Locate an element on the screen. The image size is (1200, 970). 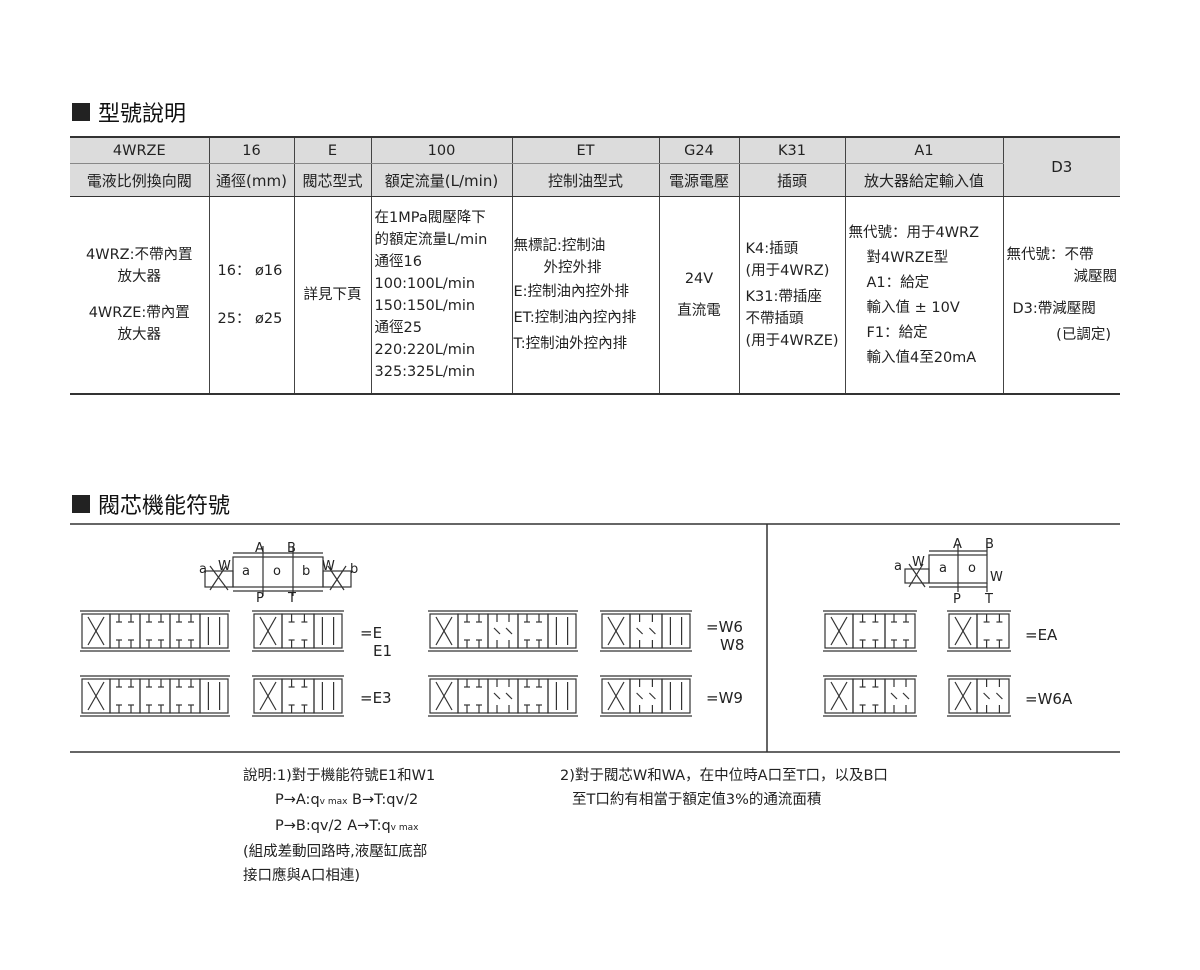
header-cell: 額定流量(L/min) is located at coordinates (441, 180).